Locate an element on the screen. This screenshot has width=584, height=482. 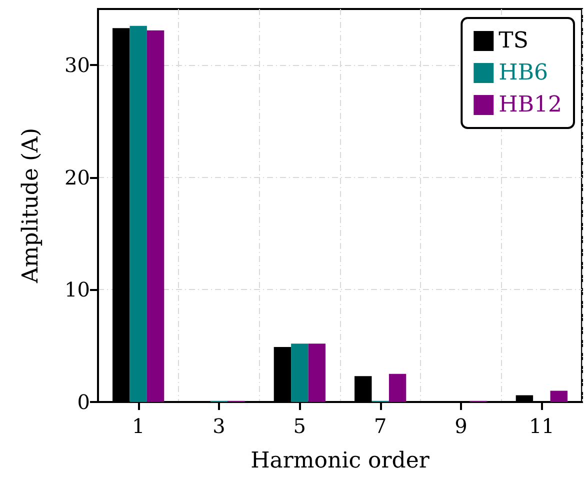
x-axis-title: Harmonic order is located at coordinates (340, 461).